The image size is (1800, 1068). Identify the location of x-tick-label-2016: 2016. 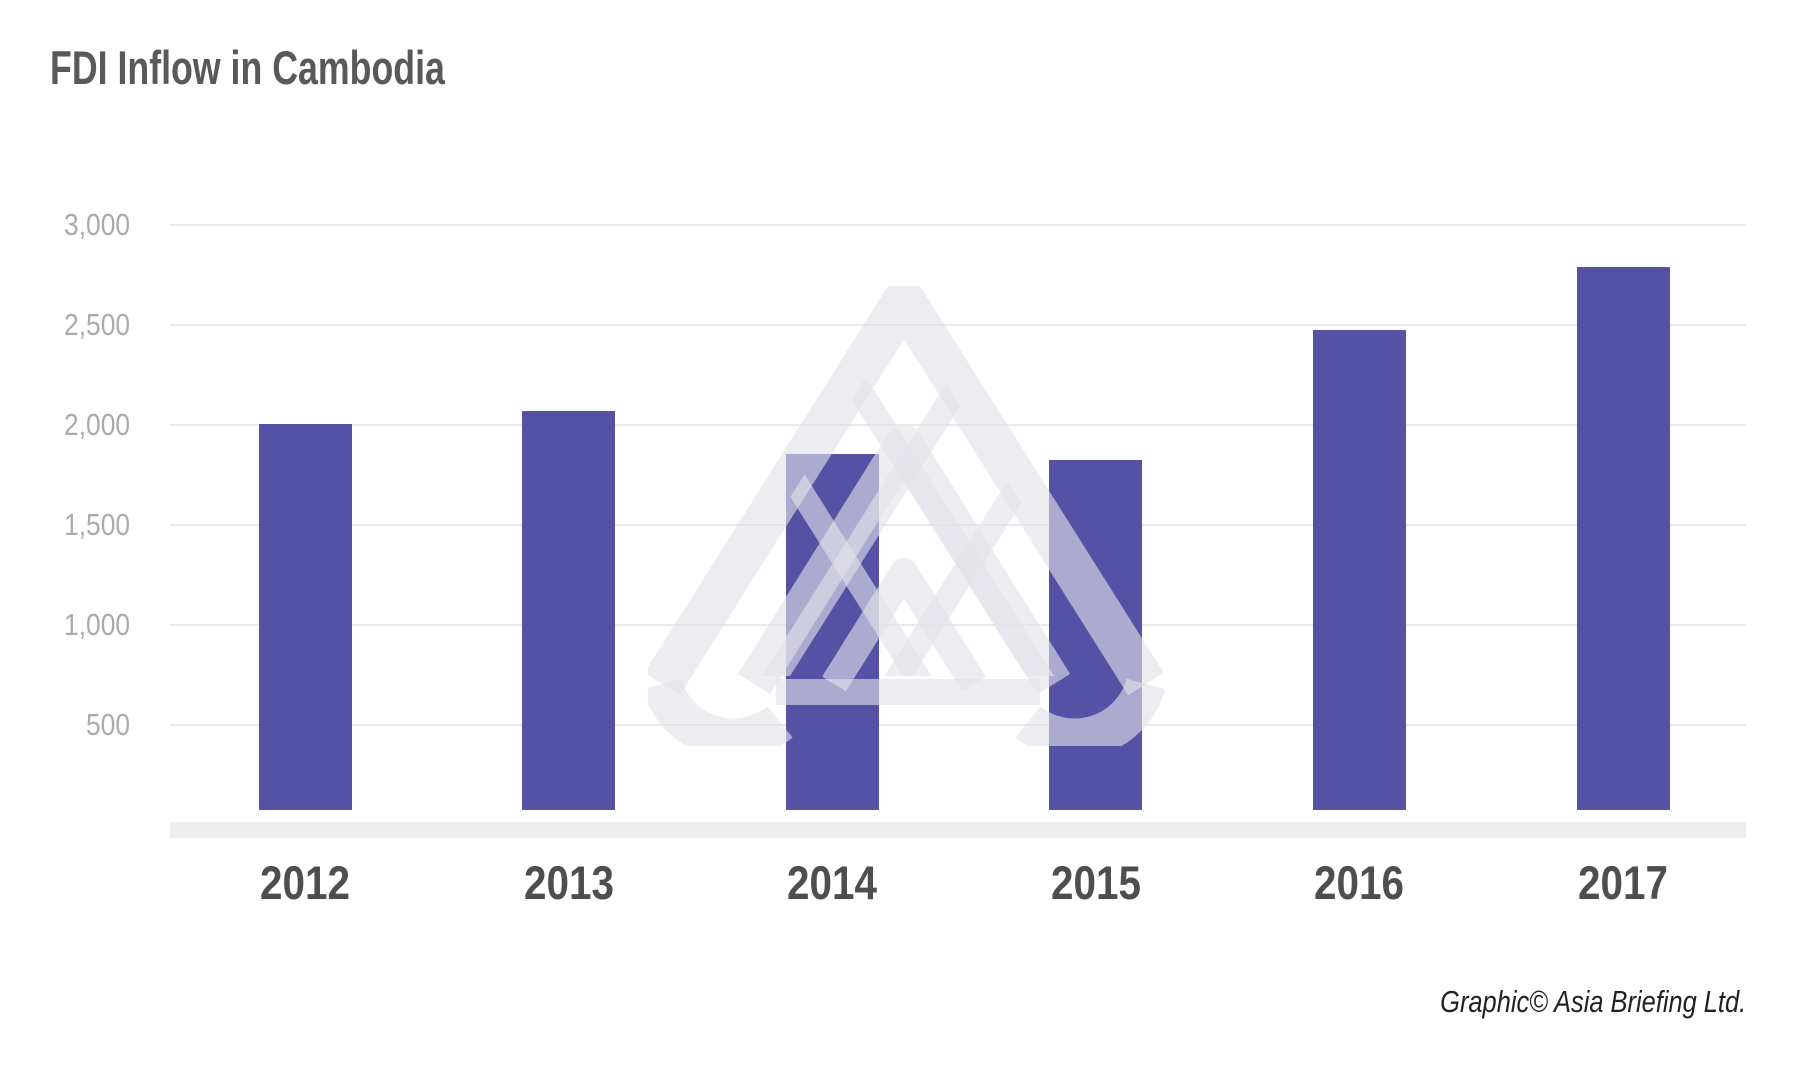
(1359, 882).